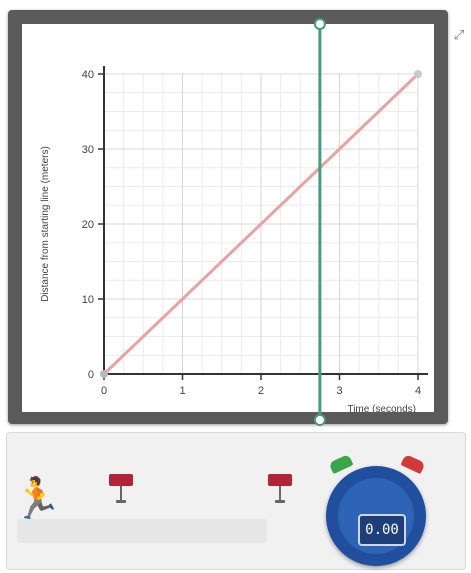 The width and height of the screenshot is (471, 573). I want to click on series-start-point, so click(104, 374).